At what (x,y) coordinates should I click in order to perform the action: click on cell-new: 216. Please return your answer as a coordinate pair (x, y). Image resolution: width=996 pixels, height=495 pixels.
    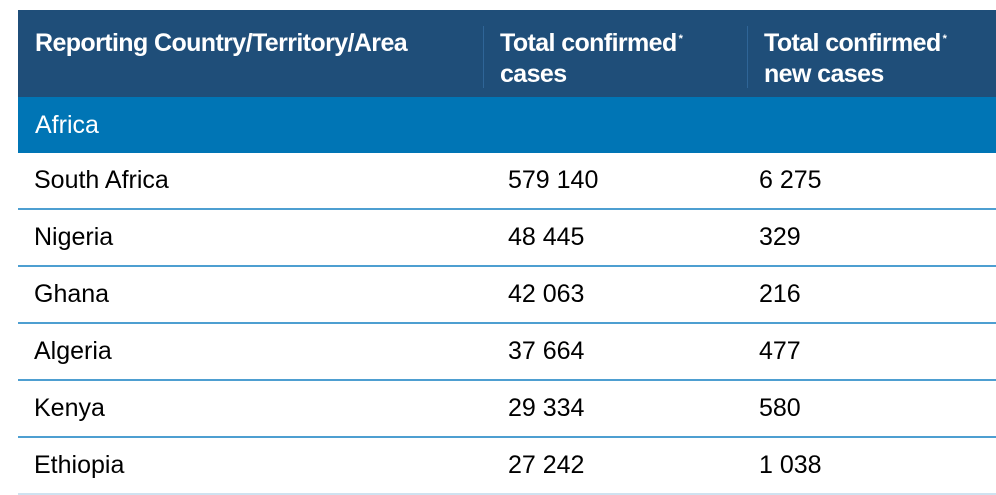
    Looking at the image, I should click on (780, 294).